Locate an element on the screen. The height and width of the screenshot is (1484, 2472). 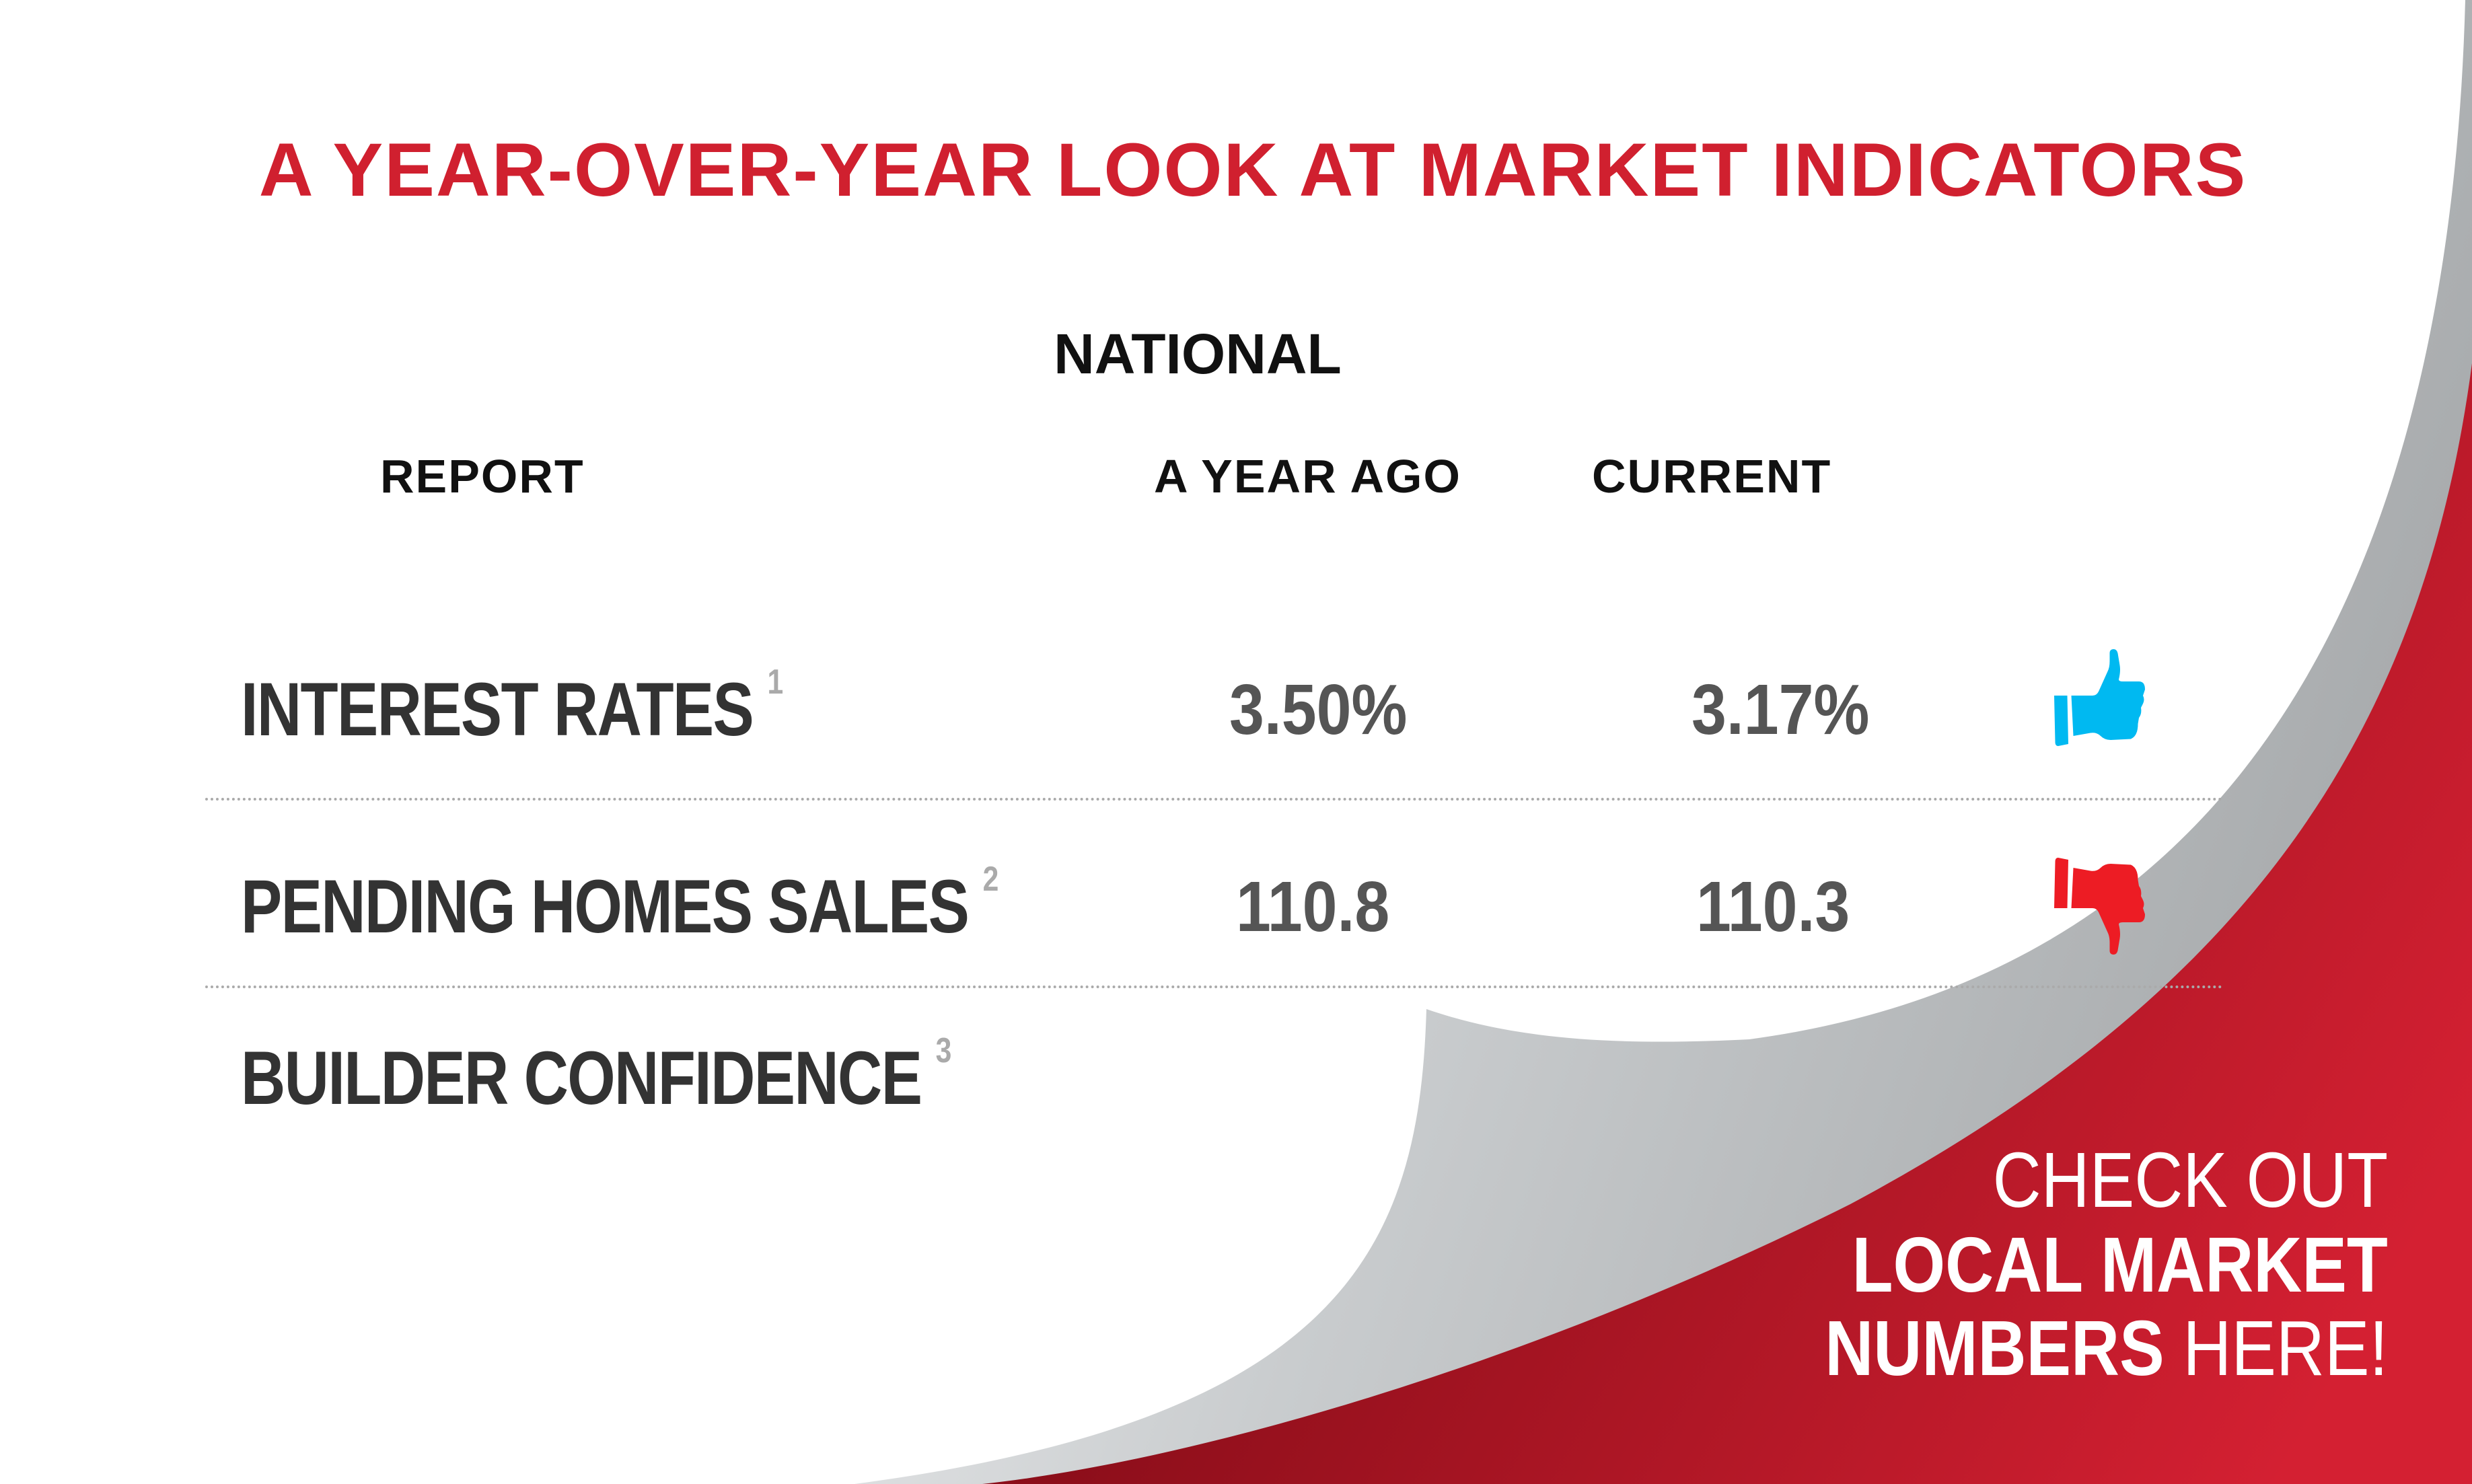
pending-sales-year-ago: 110.8 is located at coordinates (1313, 907).